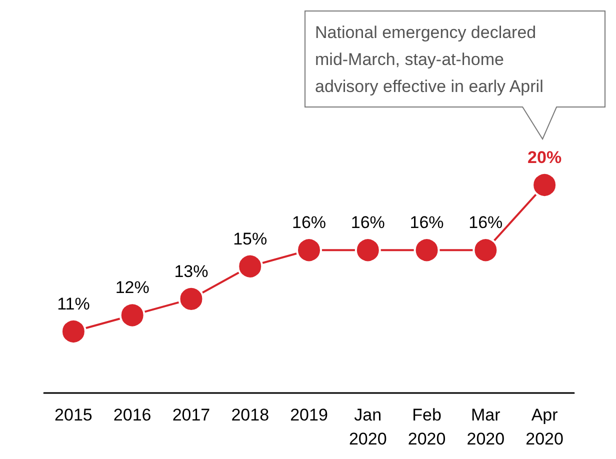 The width and height of the screenshot is (616, 459). What do you see at coordinates (191, 415) in the screenshot?
I see `x-tick-label: 2017` at bounding box center [191, 415].